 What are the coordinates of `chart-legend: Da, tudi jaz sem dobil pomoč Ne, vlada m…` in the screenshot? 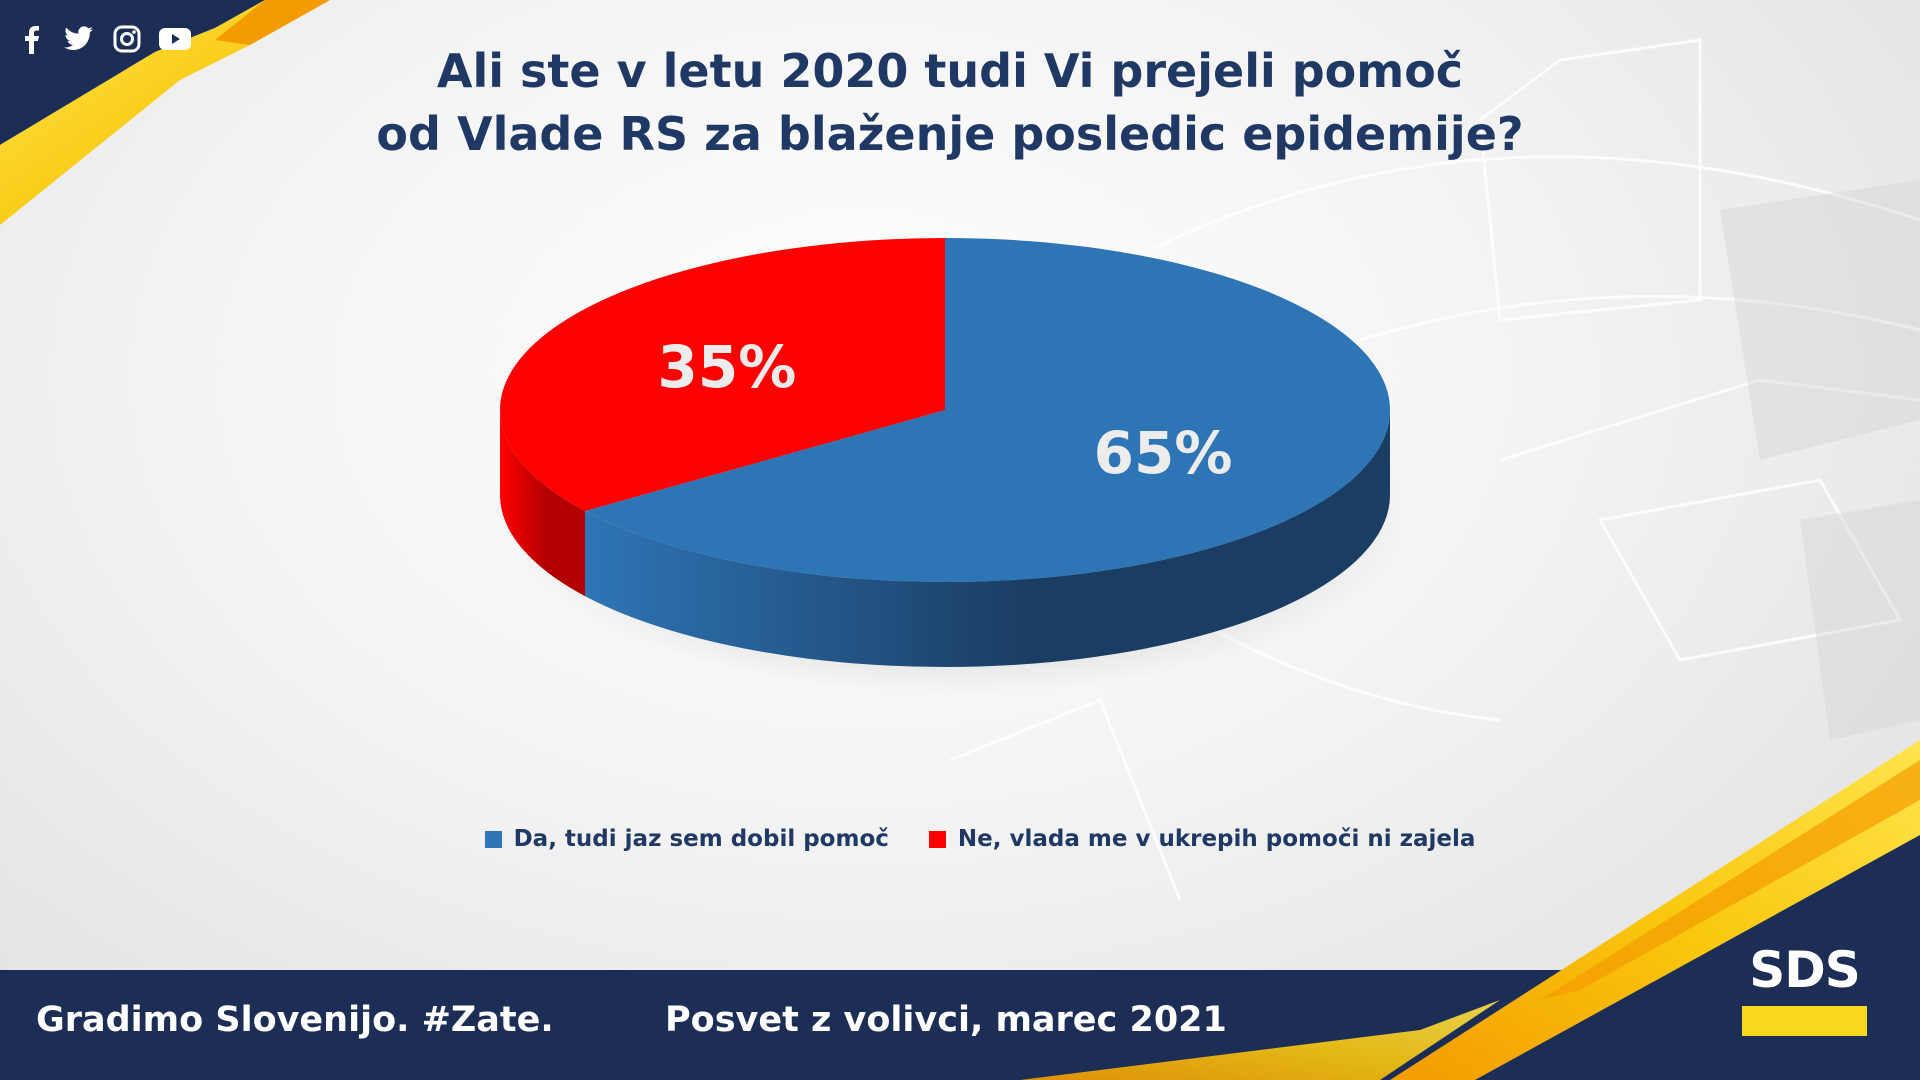 It's located at (970, 839).